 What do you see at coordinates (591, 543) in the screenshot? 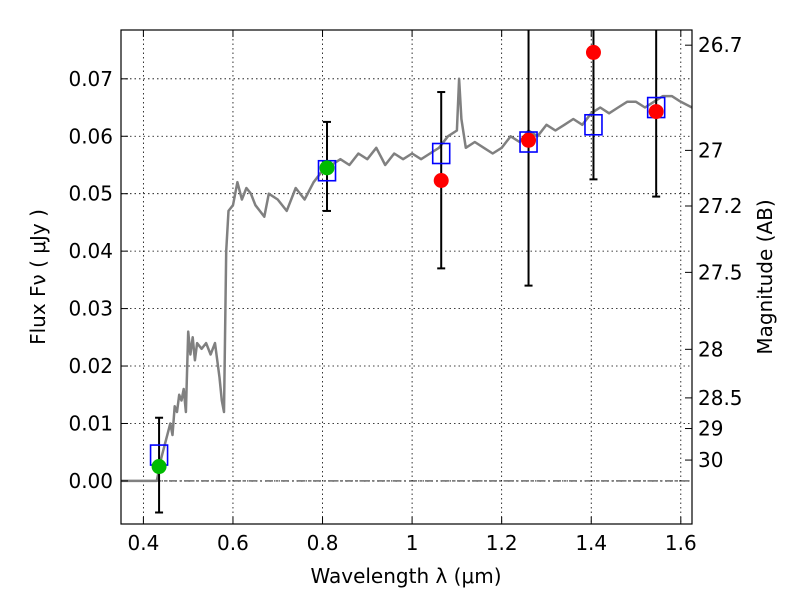
I see `x-tick-label: 1.4` at bounding box center [591, 543].